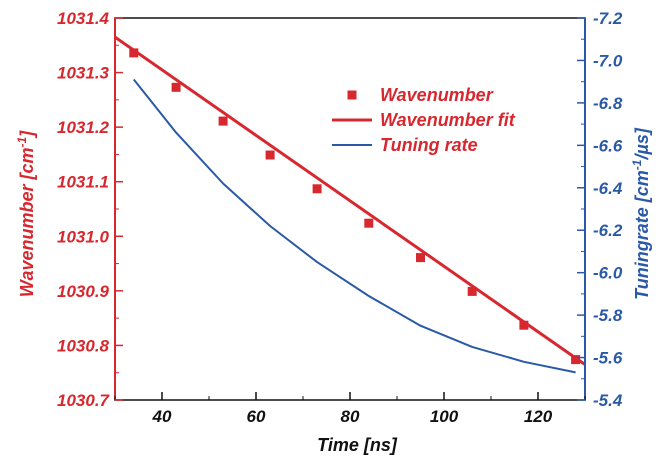  I want to click on y-left-tick-label: 1031.3, so click(83, 73).